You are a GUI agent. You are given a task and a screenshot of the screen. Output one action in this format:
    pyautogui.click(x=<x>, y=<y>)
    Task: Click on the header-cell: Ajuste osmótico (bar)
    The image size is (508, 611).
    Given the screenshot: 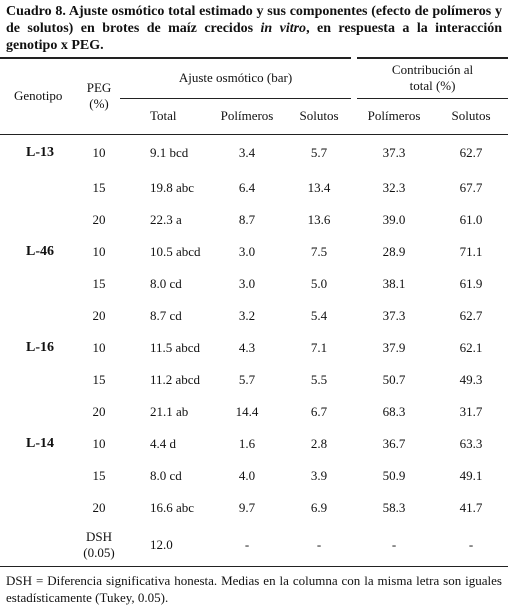 What is the action you would take?
    pyautogui.click(x=237, y=78)
    